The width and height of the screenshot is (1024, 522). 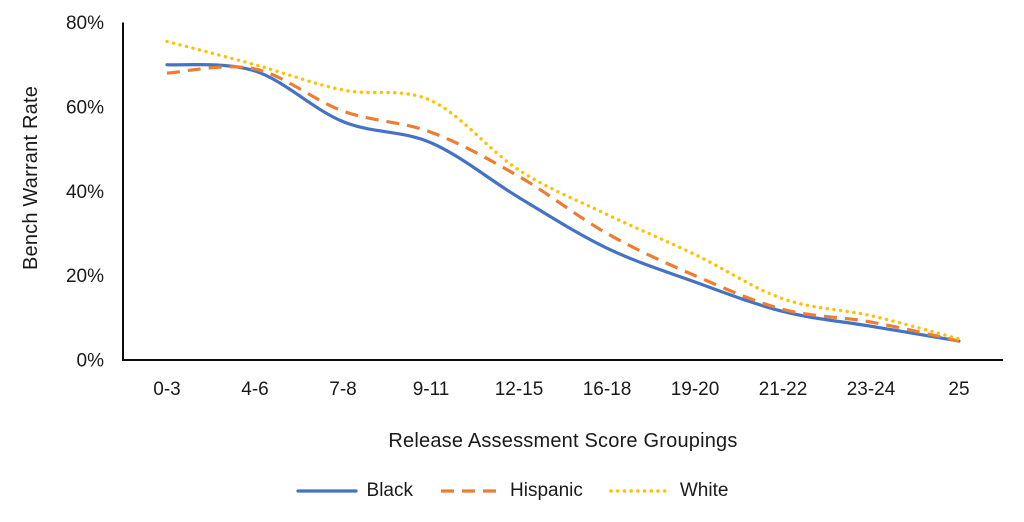 I want to click on x-tick-label: 12-15, so click(x=519, y=389).